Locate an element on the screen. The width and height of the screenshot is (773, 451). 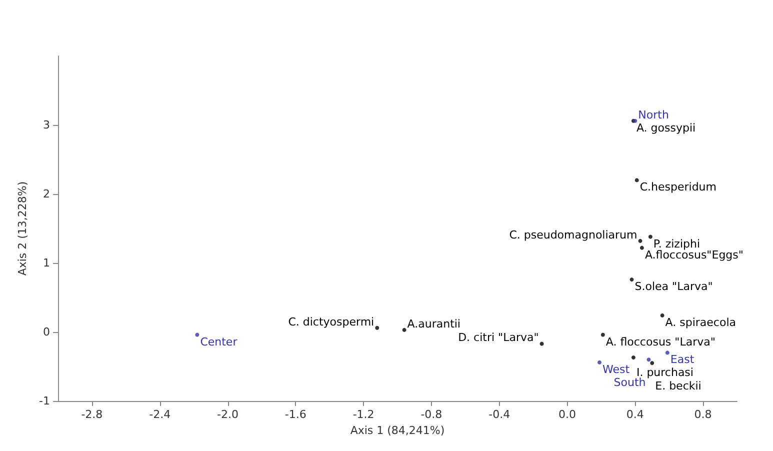
y-tick-label: 0 is located at coordinates (46, 332).